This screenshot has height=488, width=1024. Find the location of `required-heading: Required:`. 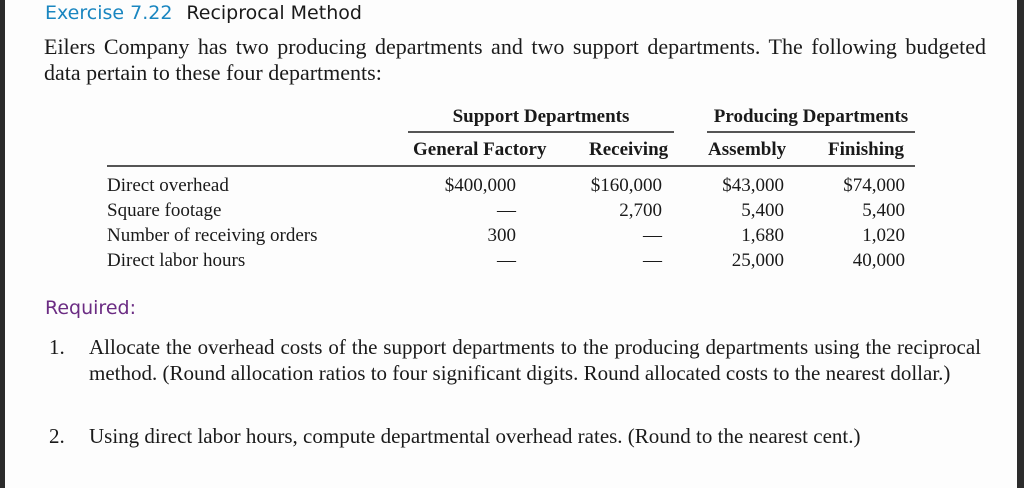

required-heading: Required: is located at coordinates (90, 308).